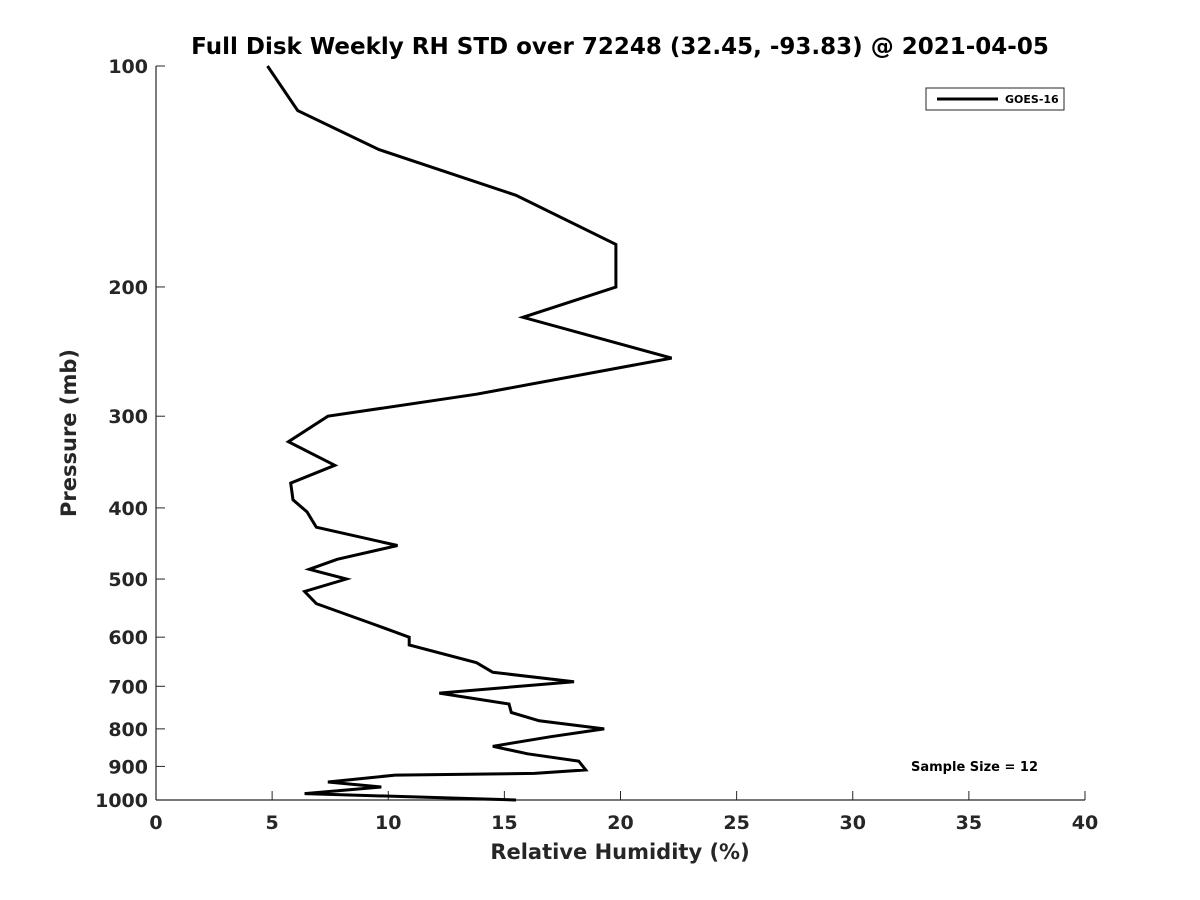 Image resolution: width=1200 pixels, height=900 pixels. Describe the element at coordinates (128, 509) in the screenshot. I see `y-tick-label: 400` at that location.